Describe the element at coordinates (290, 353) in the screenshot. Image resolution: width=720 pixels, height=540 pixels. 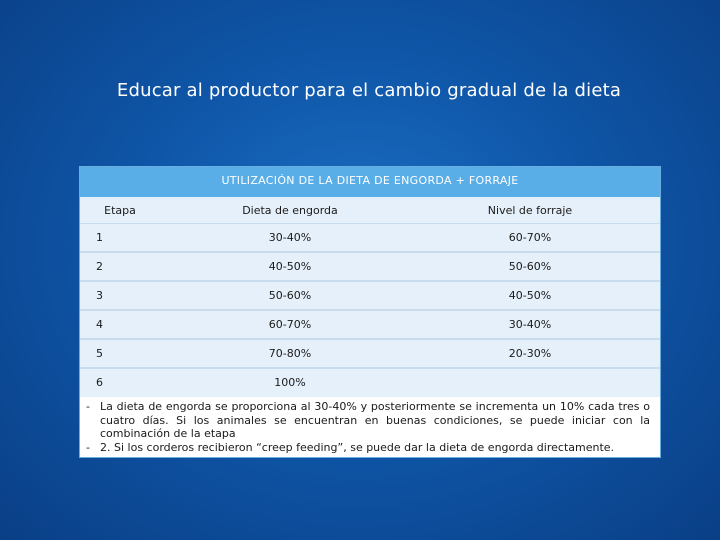
I see `dieta-cell: 70-80%` at that location.